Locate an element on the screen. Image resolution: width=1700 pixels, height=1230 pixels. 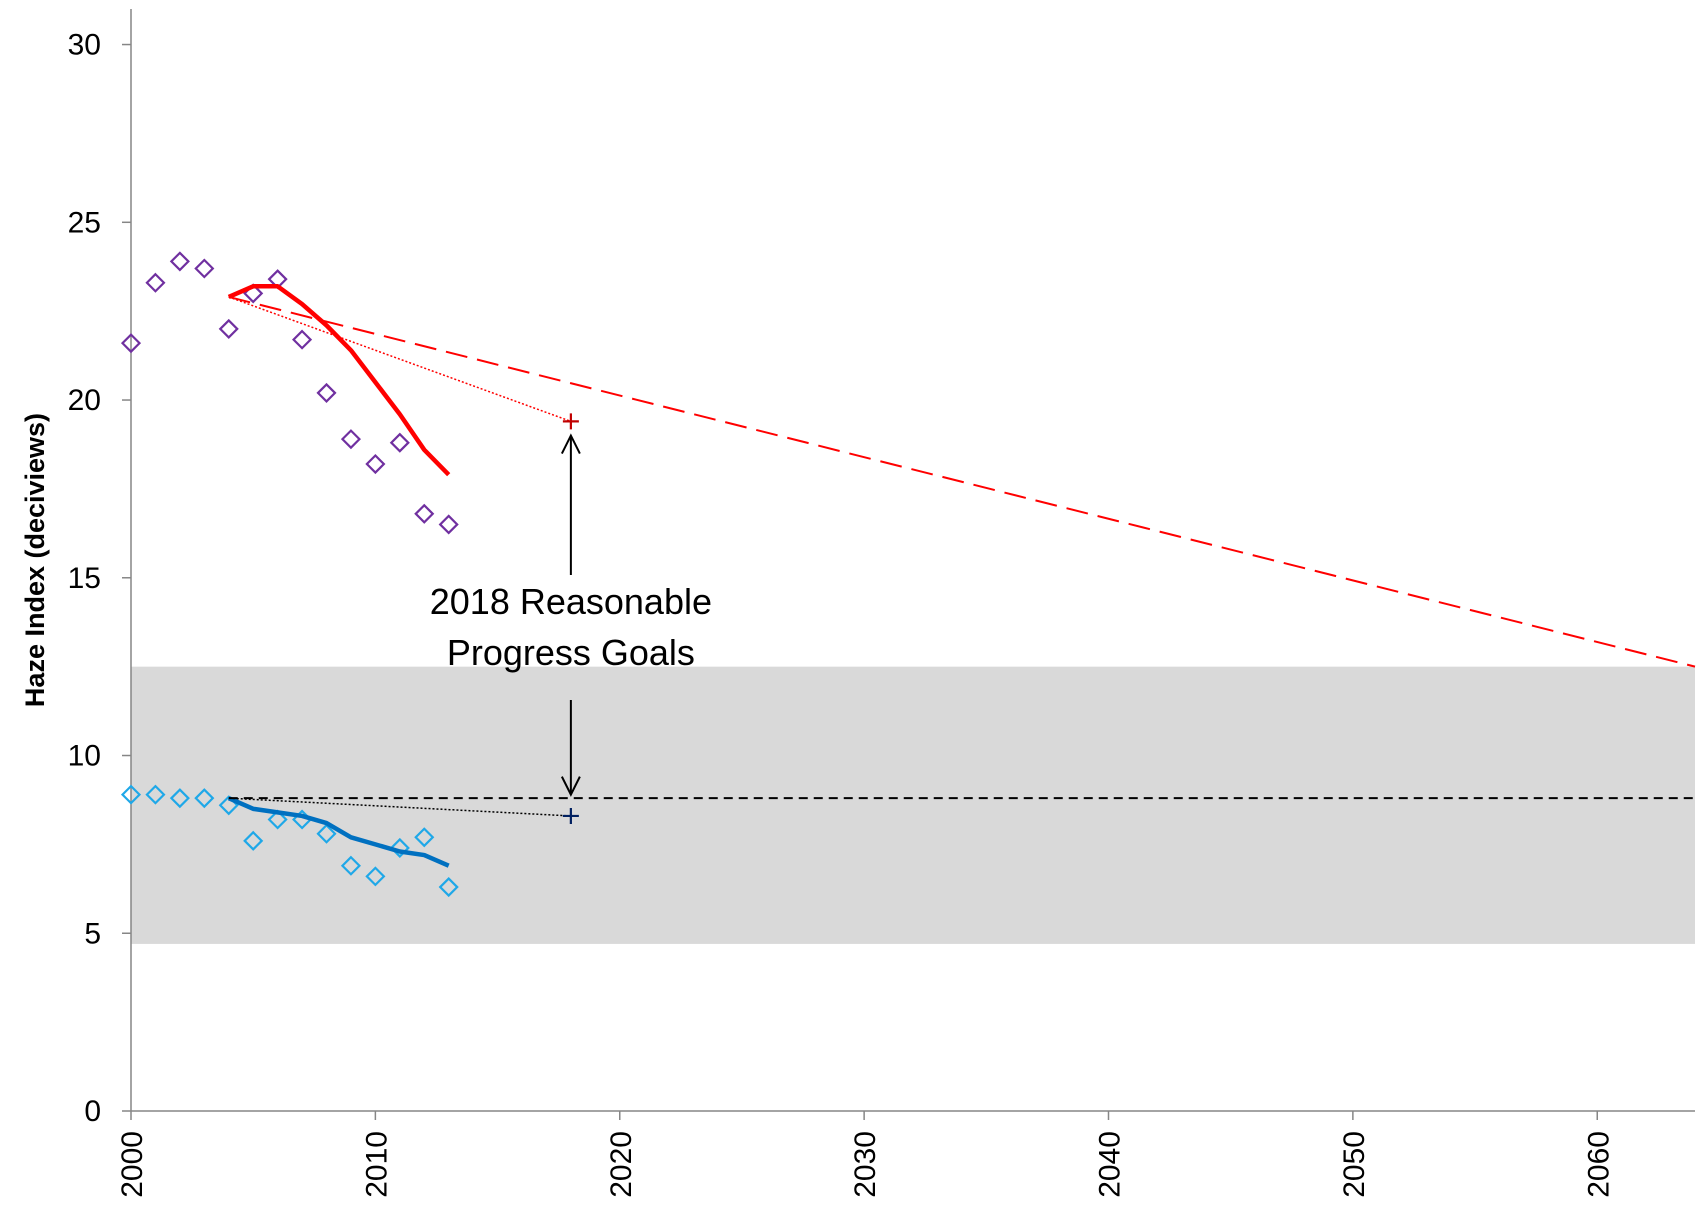
x-tick-label: 2060 is located at coordinates (1598, 1164).